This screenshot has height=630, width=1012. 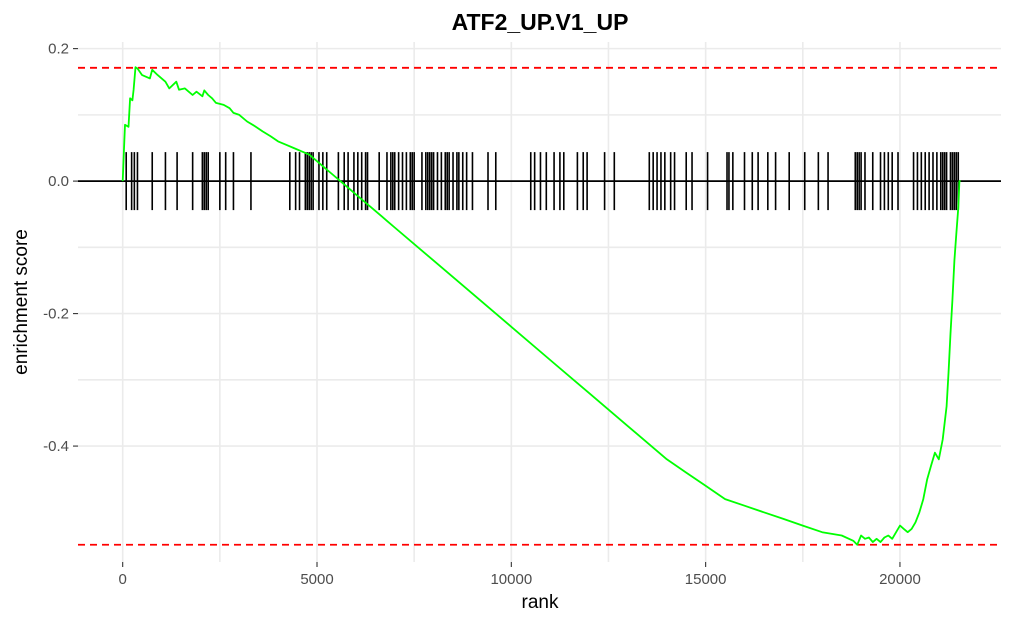 I want to click on x-tick-label: 5000, so click(x=316, y=579).